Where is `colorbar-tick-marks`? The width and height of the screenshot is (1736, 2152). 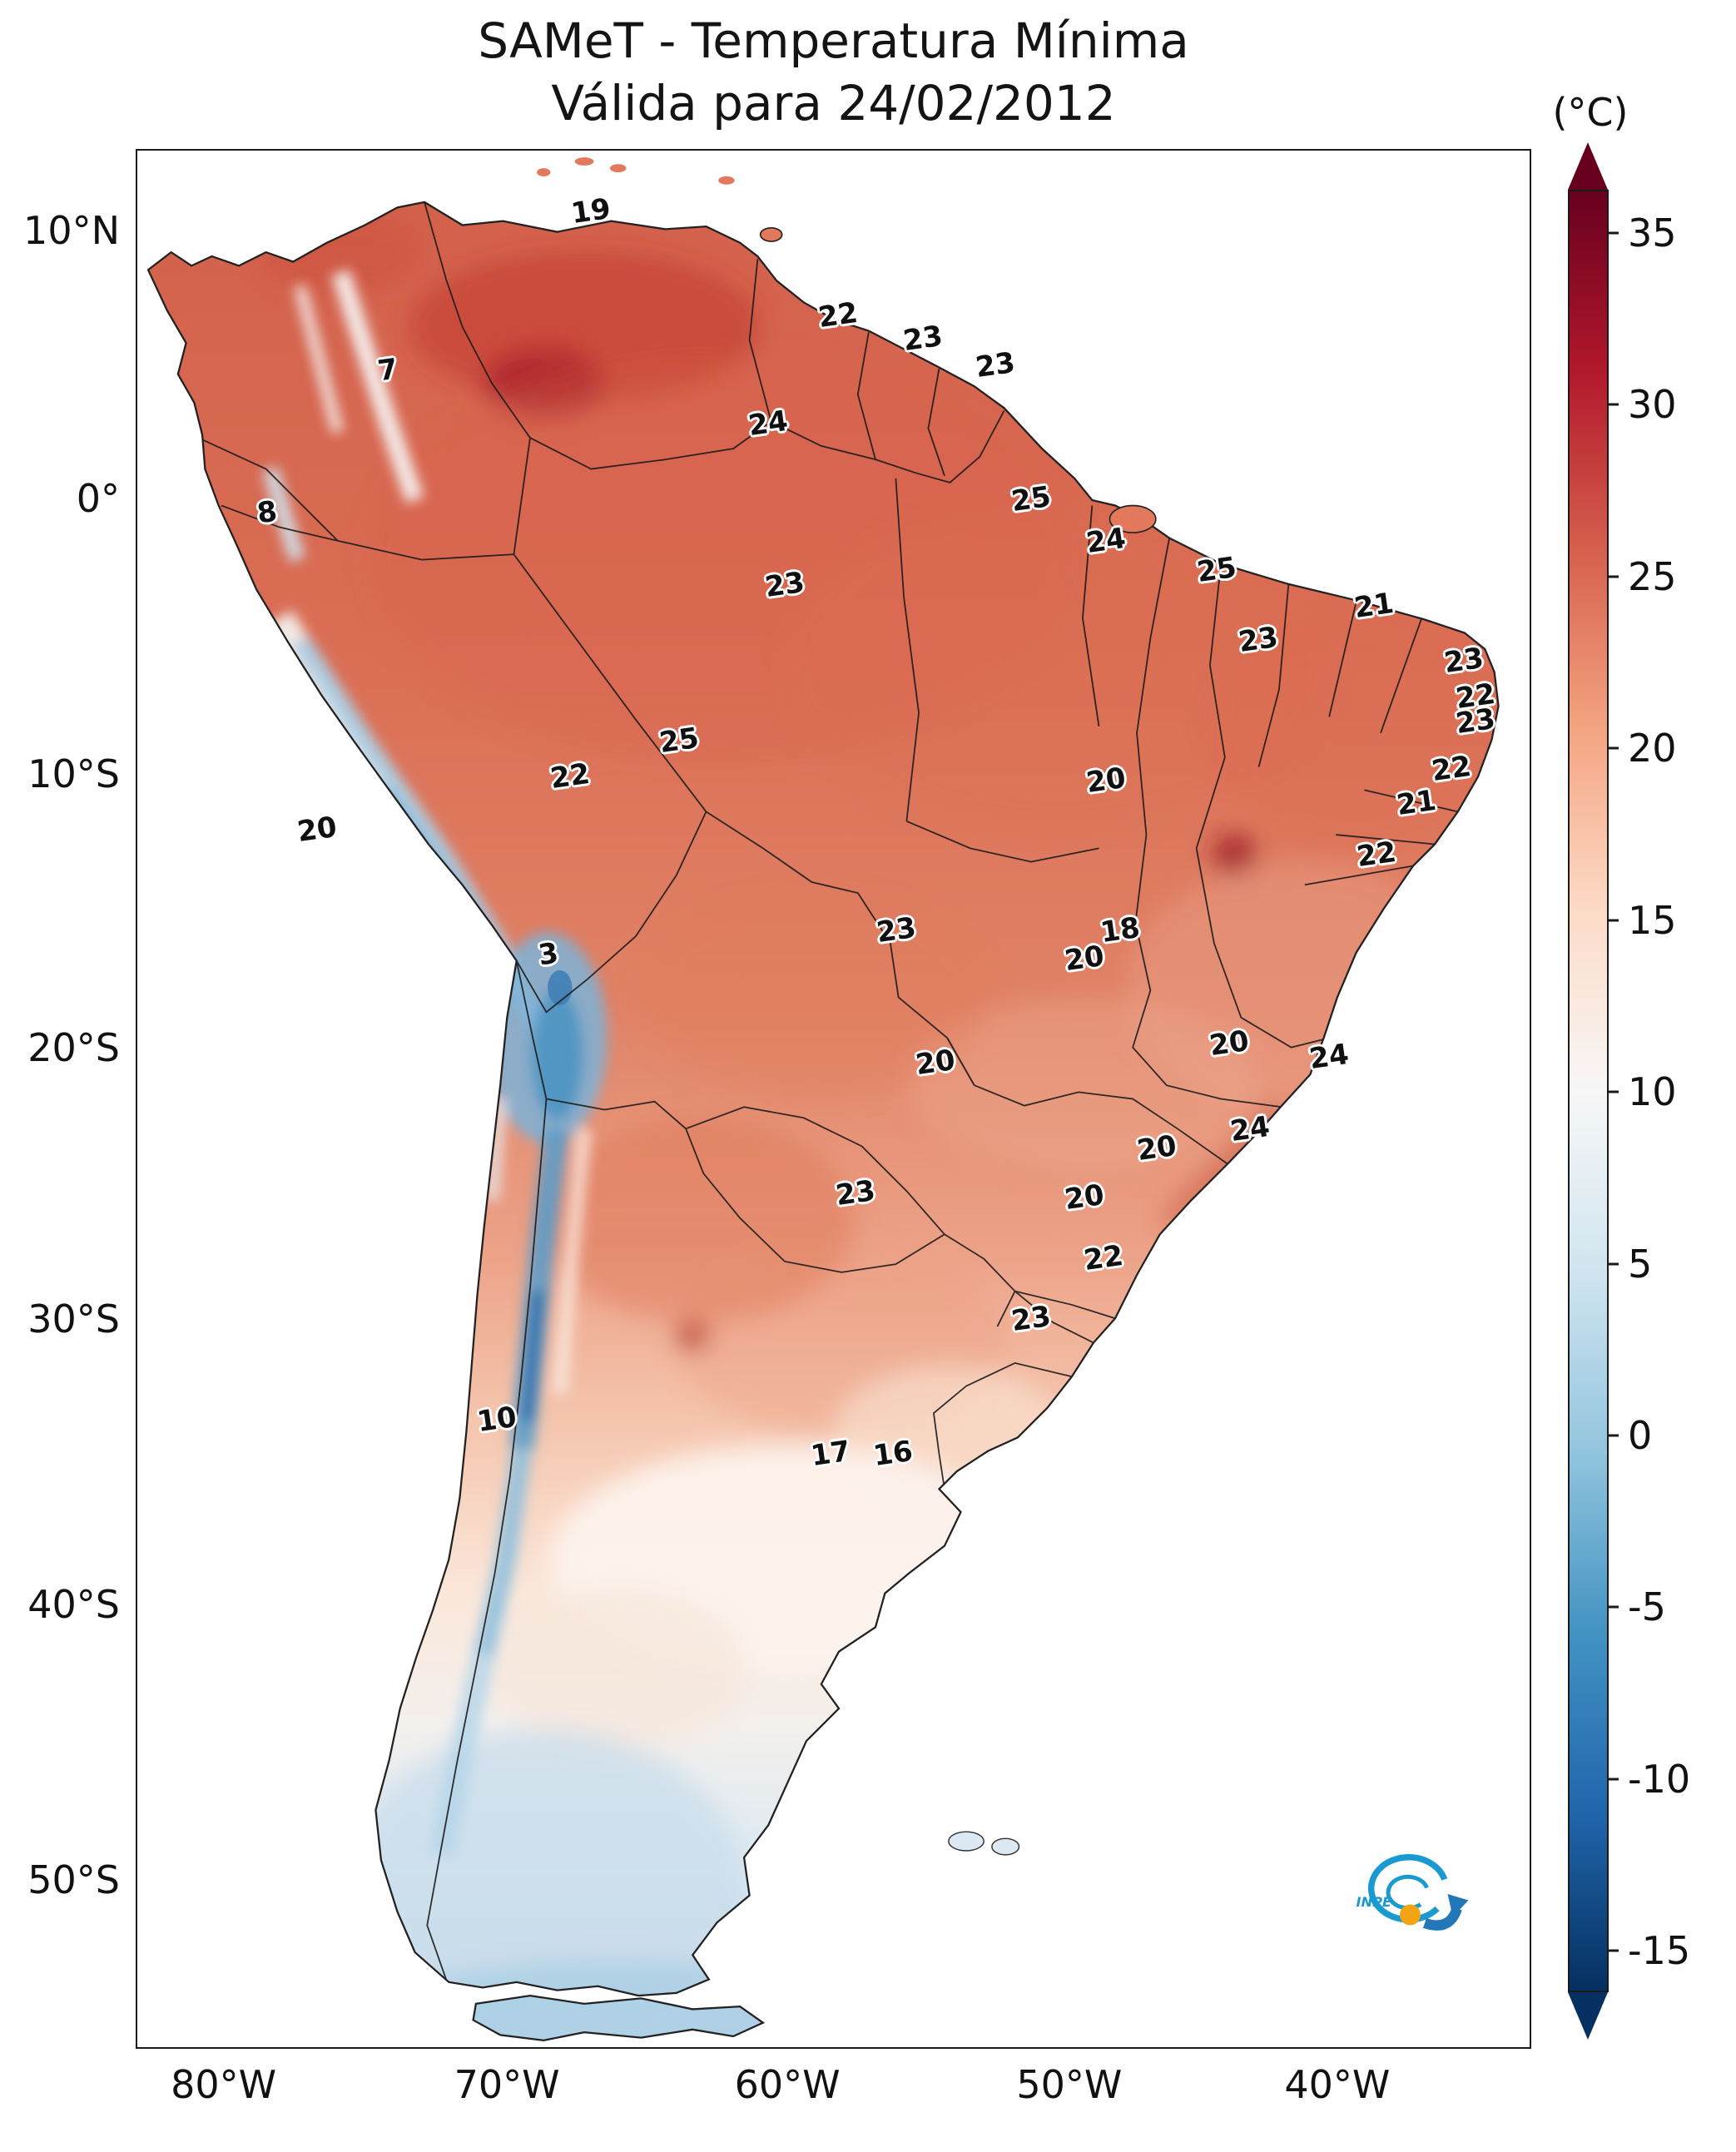
colorbar-tick-marks is located at coordinates (1615, 1091).